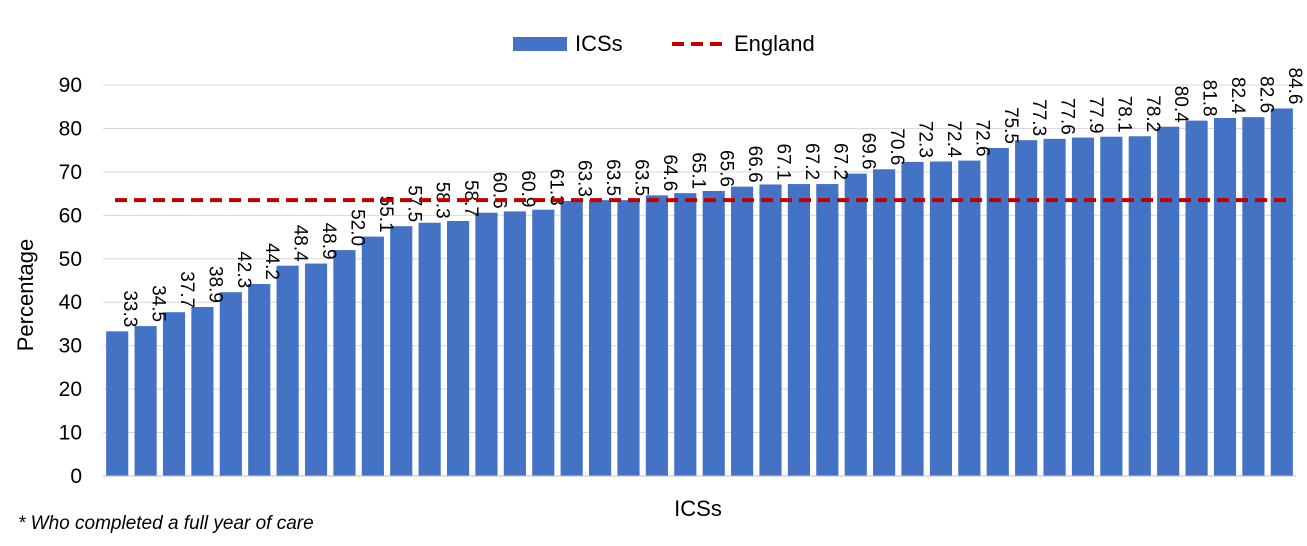 This screenshot has height=546, width=1307. I want to click on bar-data-label: 52.0, so click(356, 227).